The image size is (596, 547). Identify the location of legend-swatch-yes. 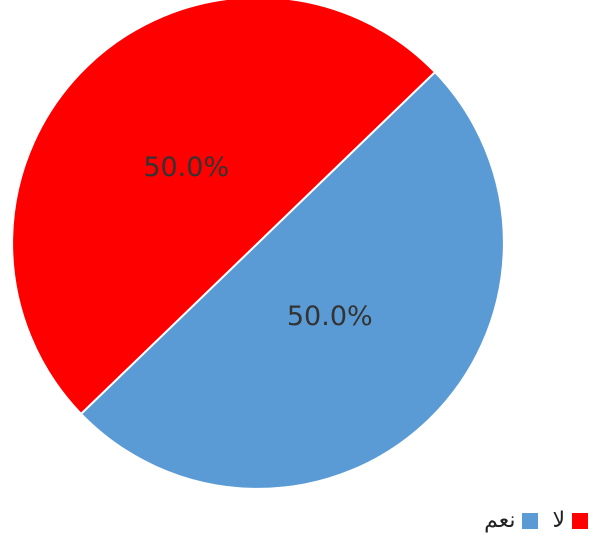
(530, 520).